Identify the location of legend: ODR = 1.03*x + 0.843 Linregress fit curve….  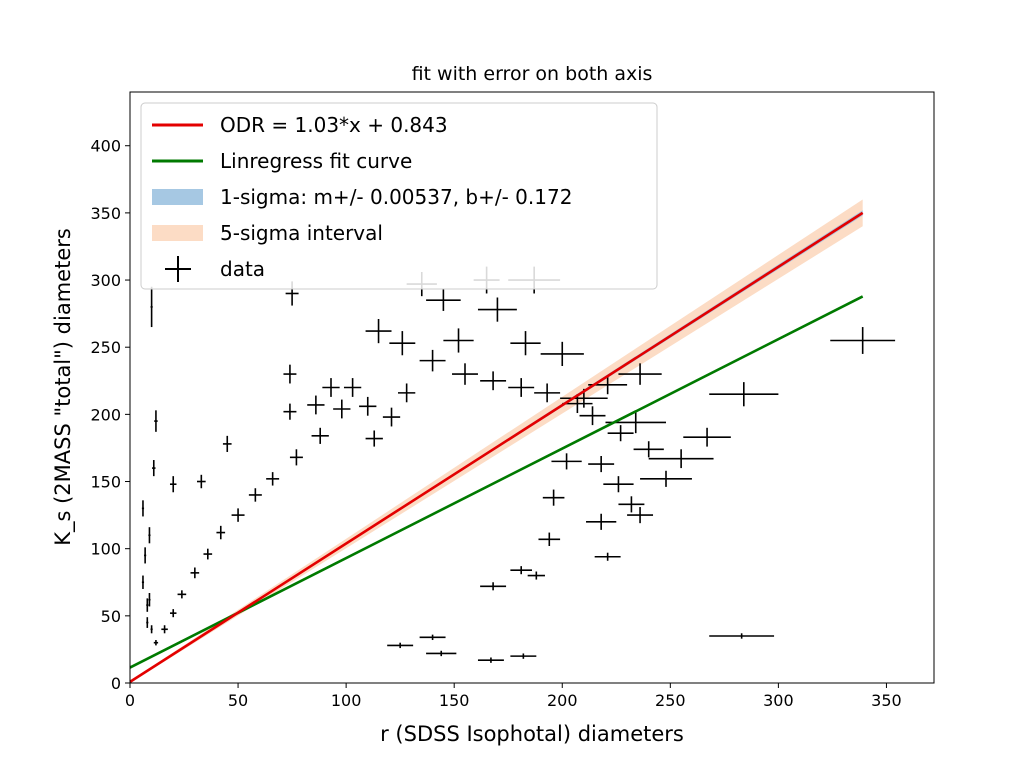
(399, 196).